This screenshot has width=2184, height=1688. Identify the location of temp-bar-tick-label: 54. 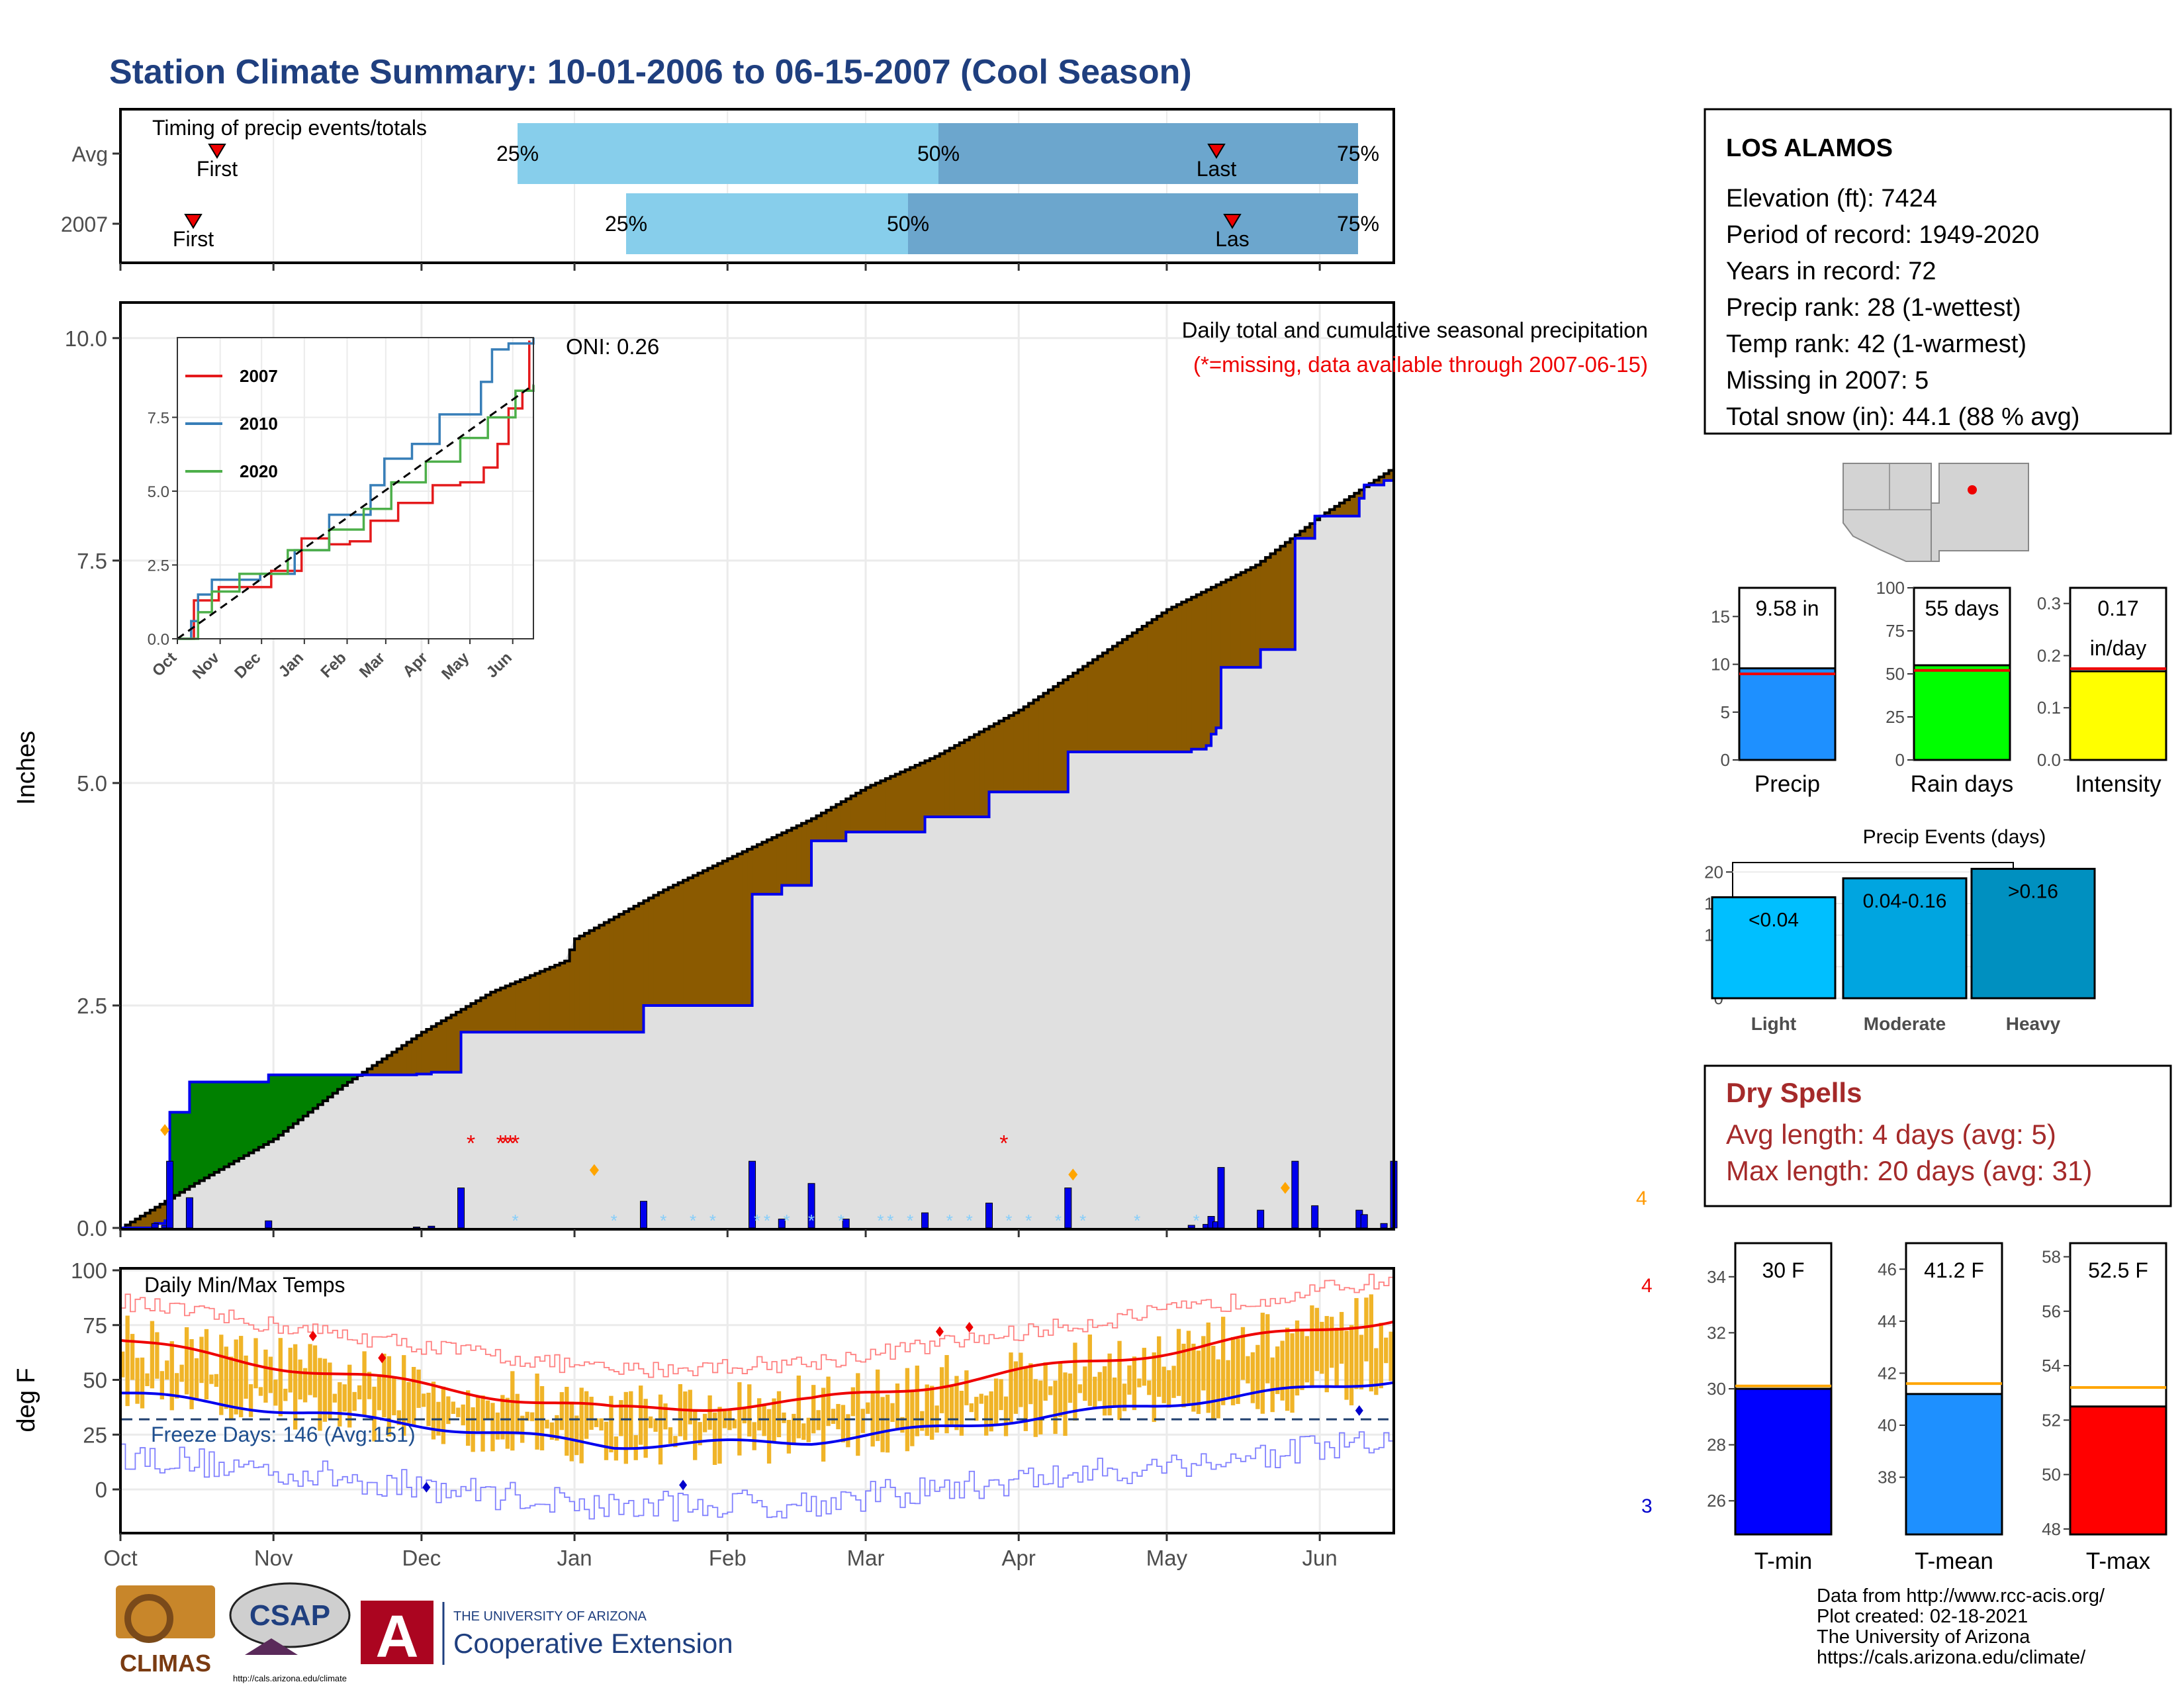
(2051, 1366).